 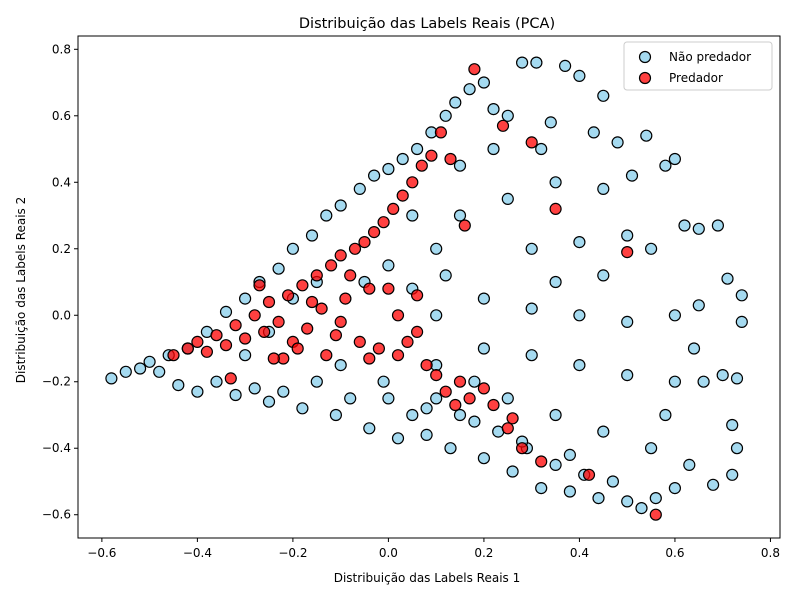 I want to click on y-tick-label: −0.6, so click(x=56, y=515).